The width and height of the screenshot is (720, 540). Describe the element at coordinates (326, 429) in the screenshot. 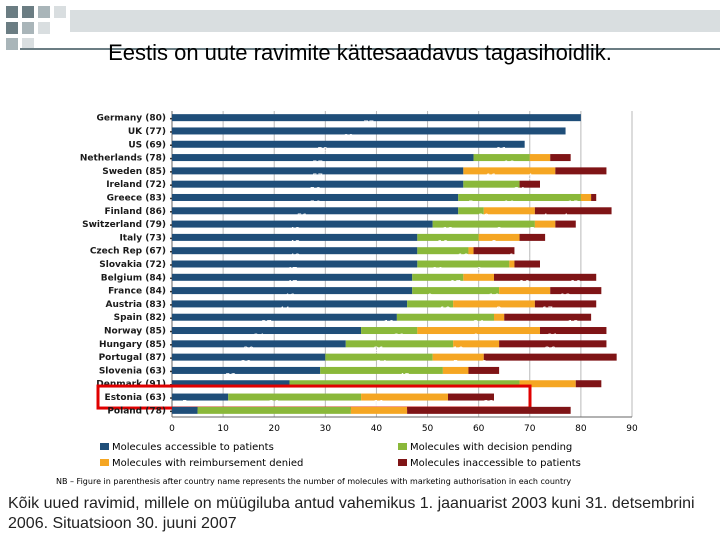

I see `x-tick-label: 30` at that location.